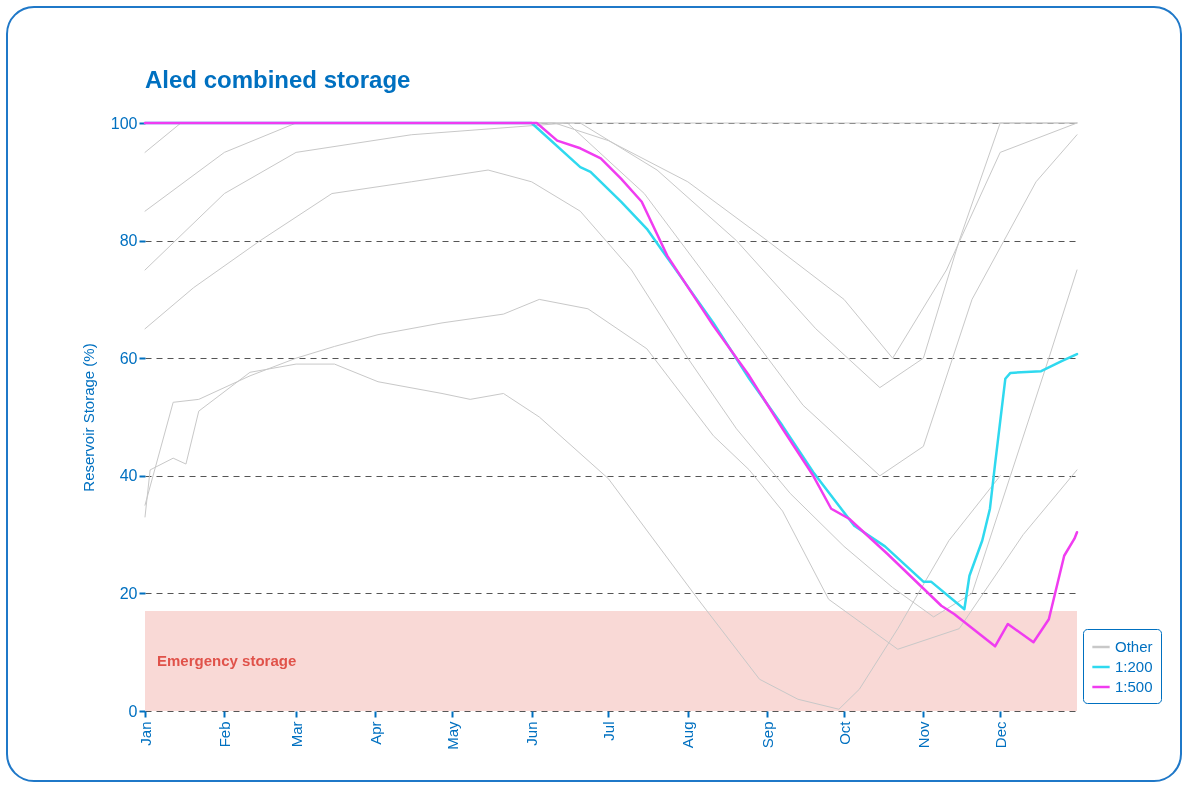 The image size is (1192, 791). I want to click on y-tick-label: 40, so click(128, 476).